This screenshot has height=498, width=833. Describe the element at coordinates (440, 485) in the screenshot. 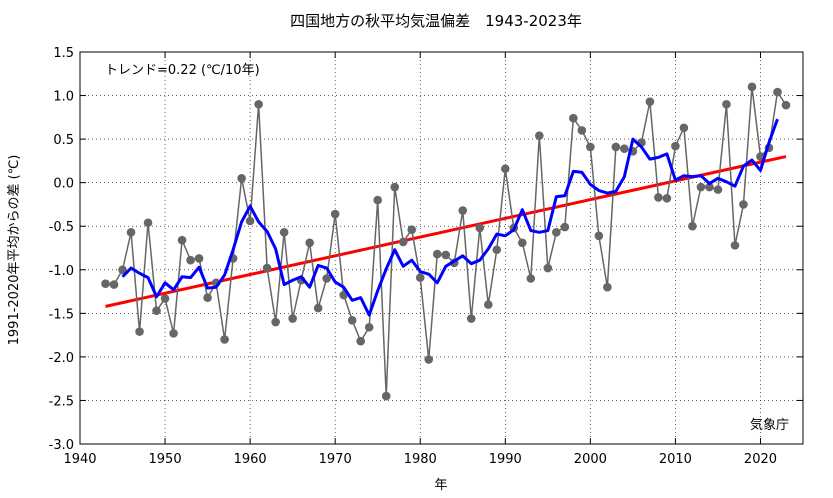

I see `x-axis-label: 年` at that location.